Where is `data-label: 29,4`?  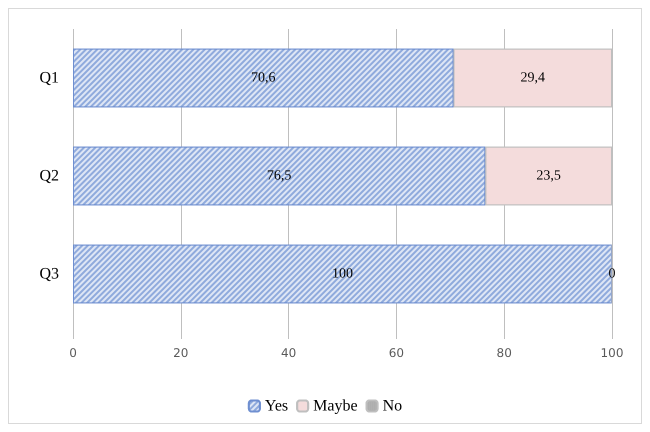 data-label: 29,4 is located at coordinates (533, 78).